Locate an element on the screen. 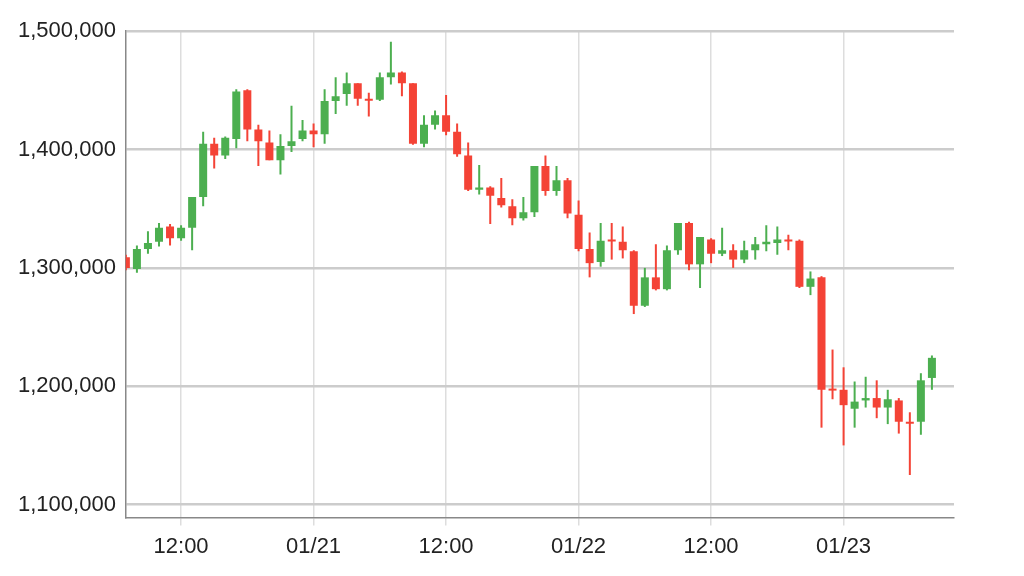  candlestick is located at coordinates (479, 179).